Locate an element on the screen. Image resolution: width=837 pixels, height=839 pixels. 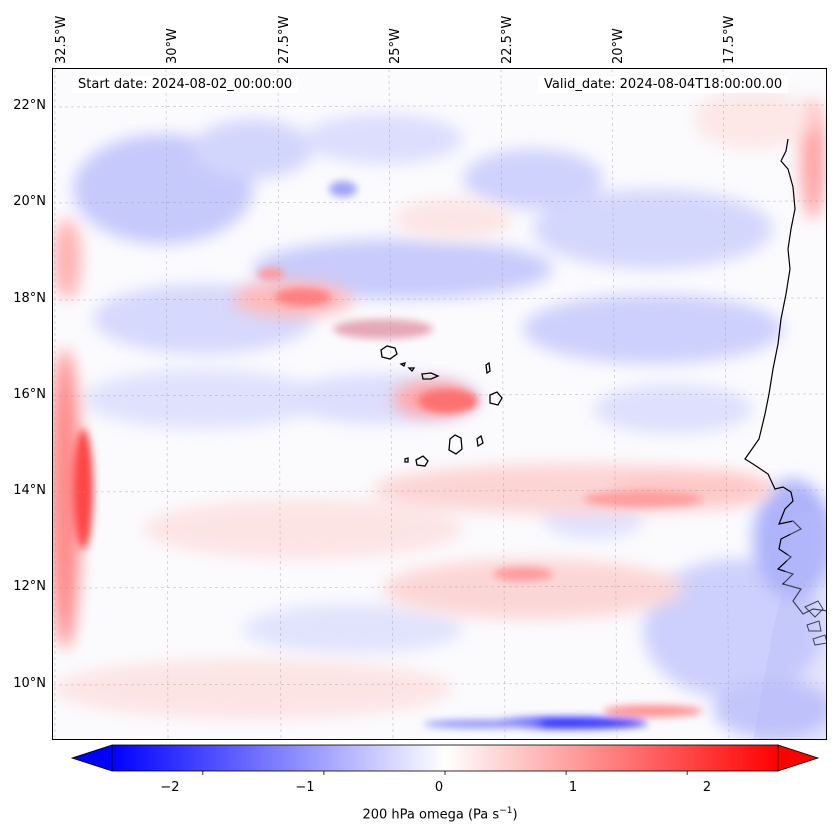
lon-label-25w: 25°W is located at coordinates (395, 46).